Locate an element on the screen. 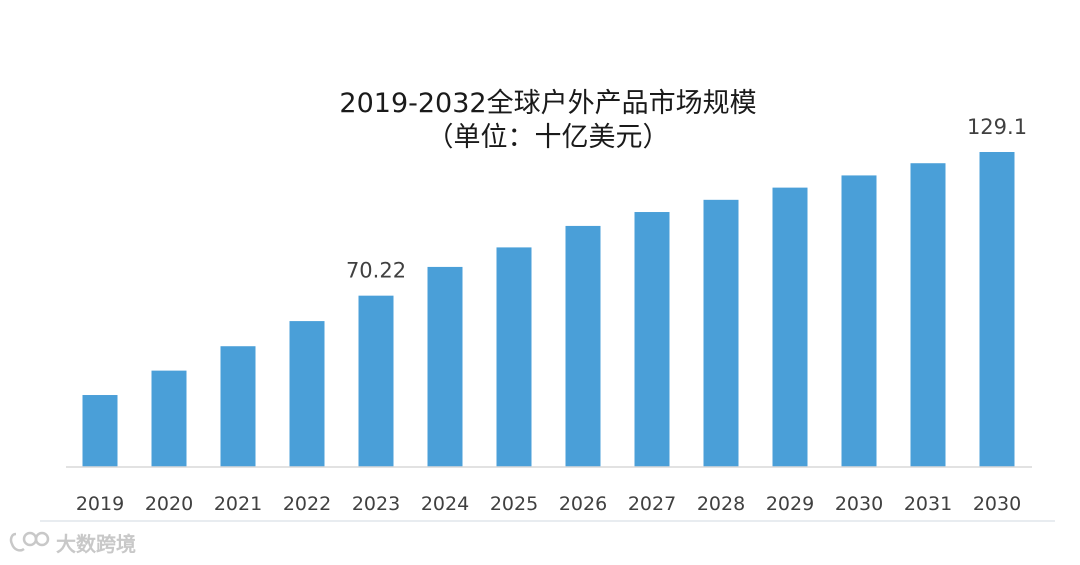 The height and width of the screenshot is (565, 1080). x-tick-label: 2031 is located at coordinates (928, 504).